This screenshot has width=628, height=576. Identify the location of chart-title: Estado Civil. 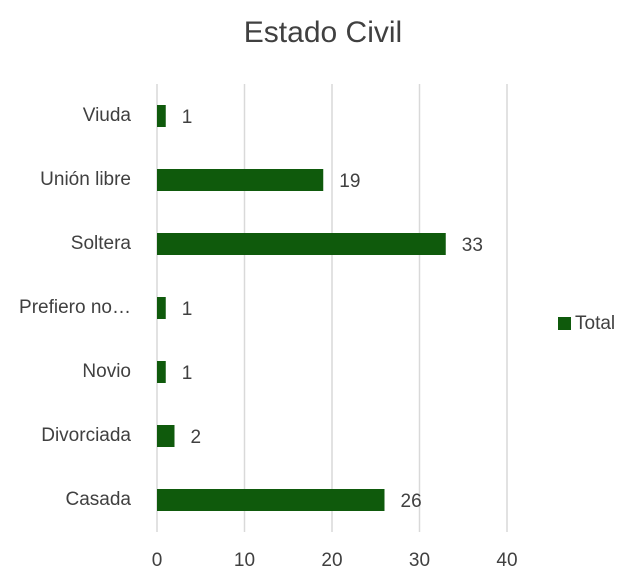
(323, 32).